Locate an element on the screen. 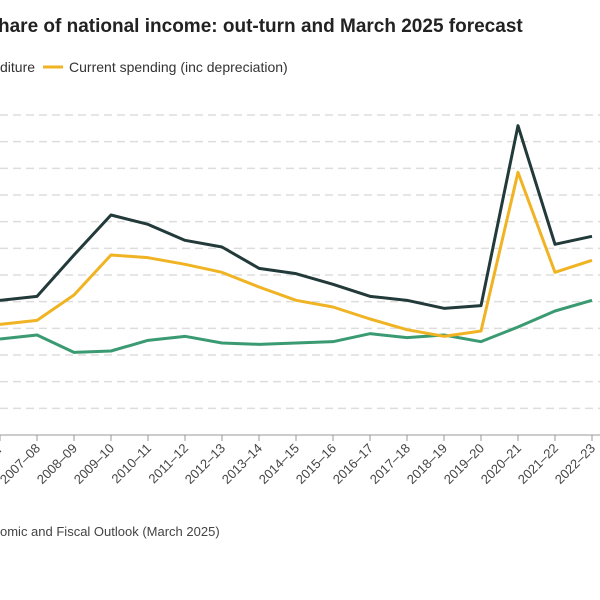 The image size is (600, 600). x-tick-label: 2009–10 is located at coordinates (94, 464).